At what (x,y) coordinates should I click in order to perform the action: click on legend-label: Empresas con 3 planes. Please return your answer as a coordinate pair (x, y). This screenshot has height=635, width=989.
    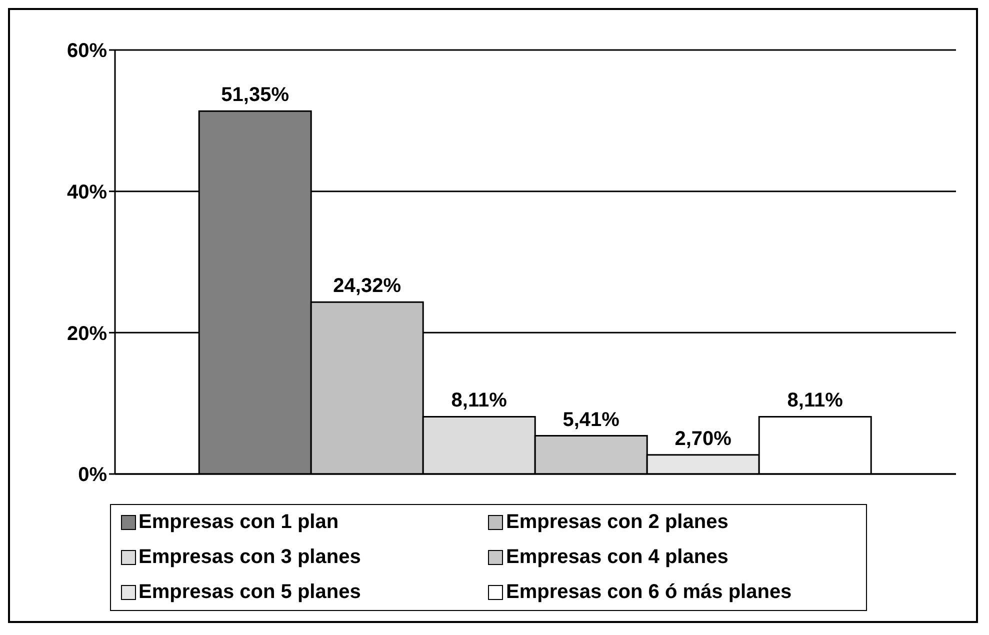
    Looking at the image, I should click on (249, 557).